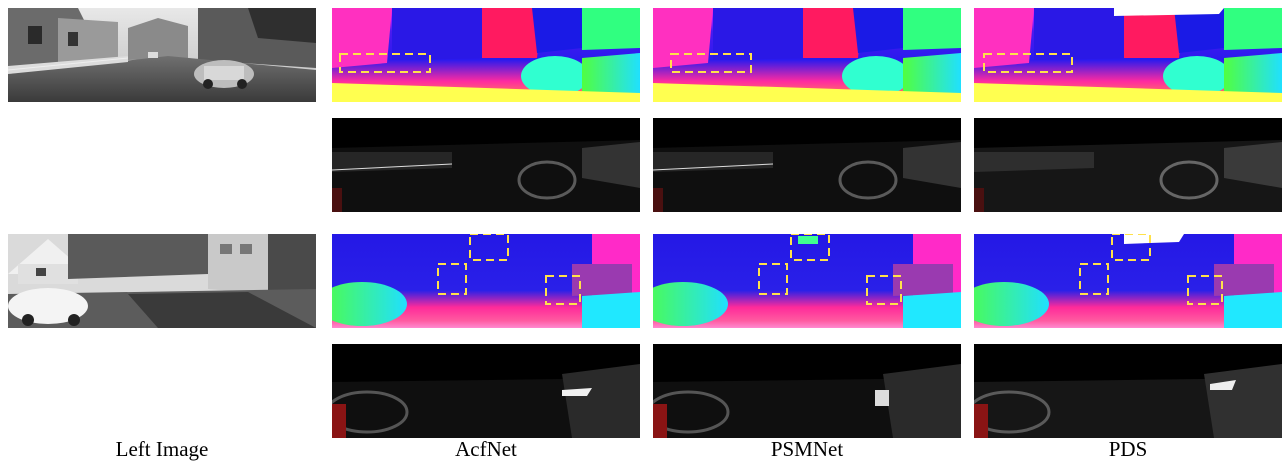 The height and width of the screenshot is (464, 1284). I want to click on caption-acfnet: AcfNet, so click(486, 449).